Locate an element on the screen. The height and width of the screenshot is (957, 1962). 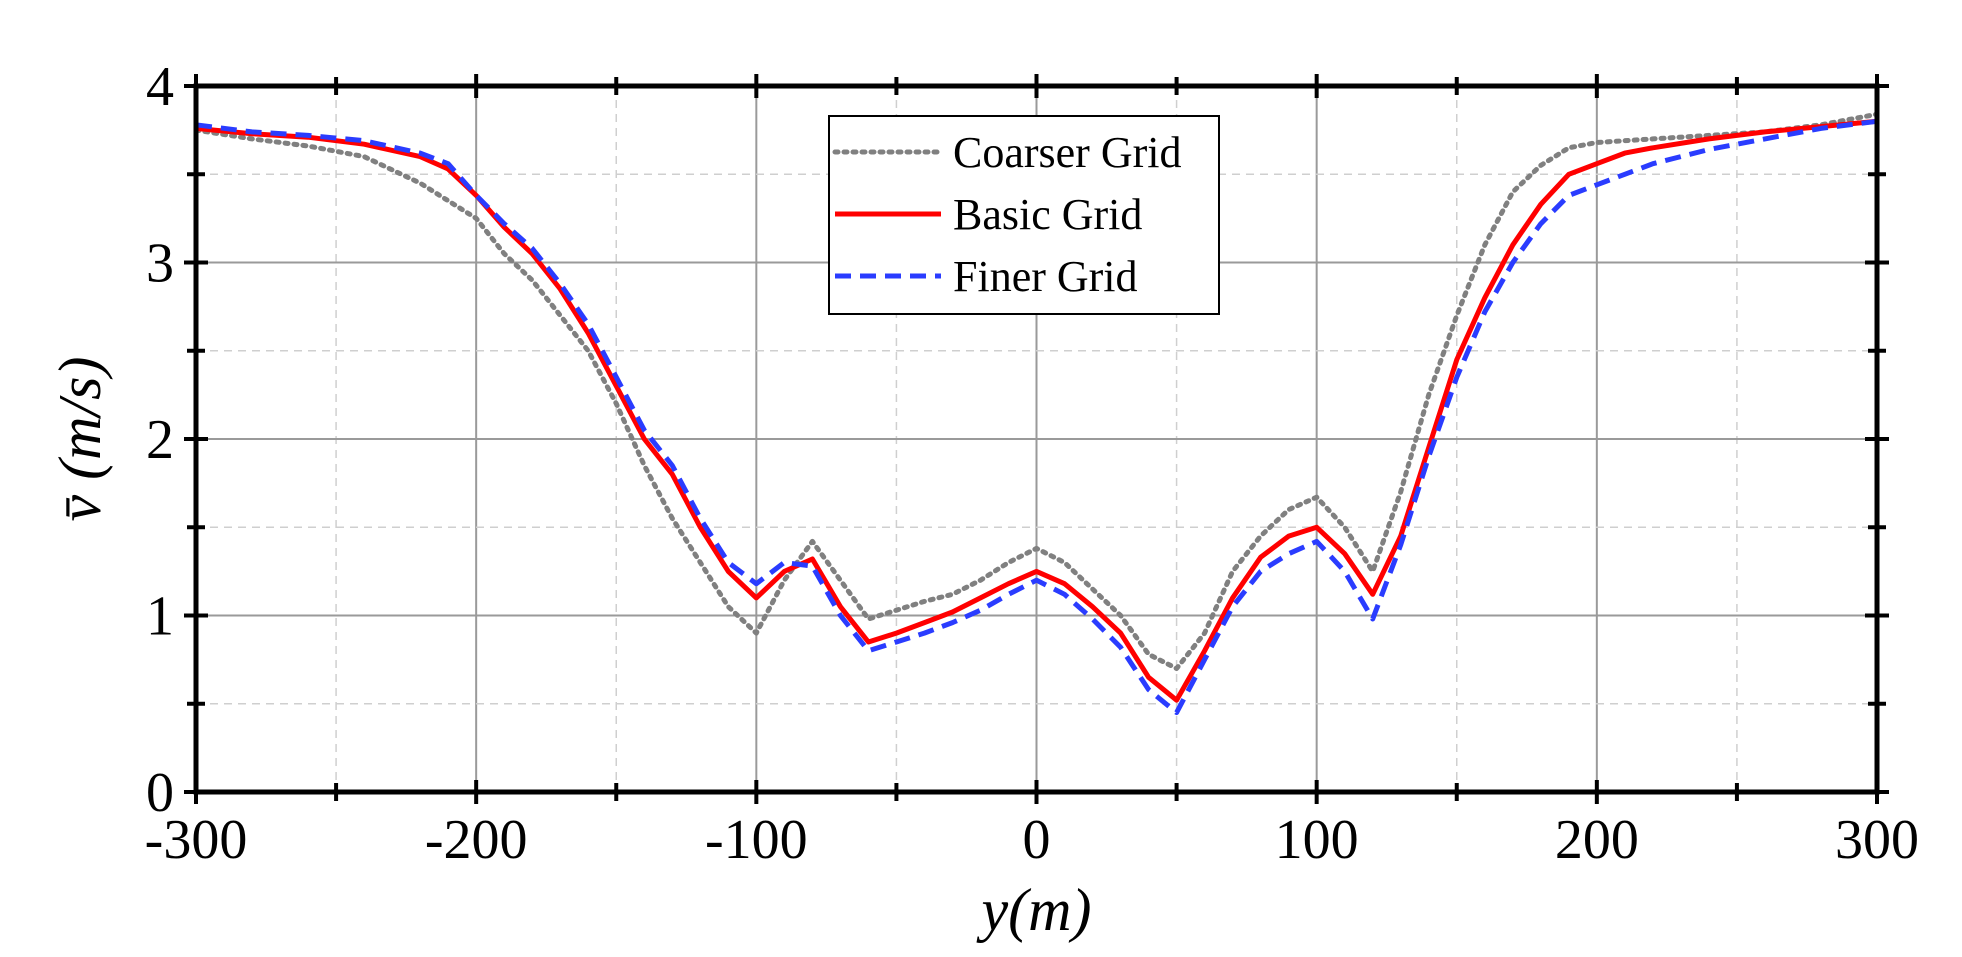
y-tick-label: 0 is located at coordinates (160, 793).